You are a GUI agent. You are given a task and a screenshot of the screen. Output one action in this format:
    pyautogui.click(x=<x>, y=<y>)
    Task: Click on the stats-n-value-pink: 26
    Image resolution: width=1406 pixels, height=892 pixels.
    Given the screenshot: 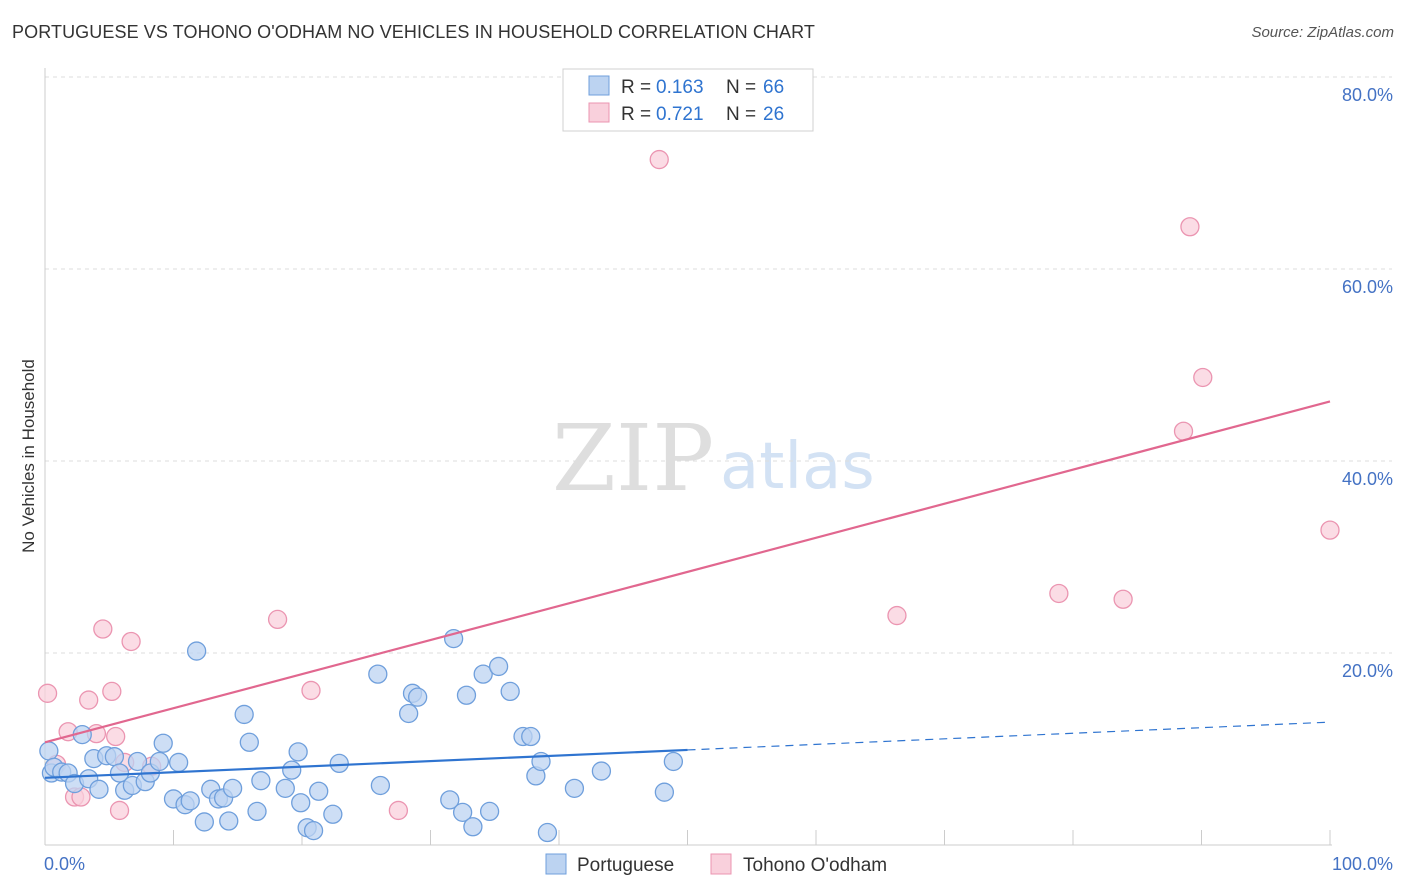 What is the action you would take?
    pyautogui.click(x=773, y=114)
    